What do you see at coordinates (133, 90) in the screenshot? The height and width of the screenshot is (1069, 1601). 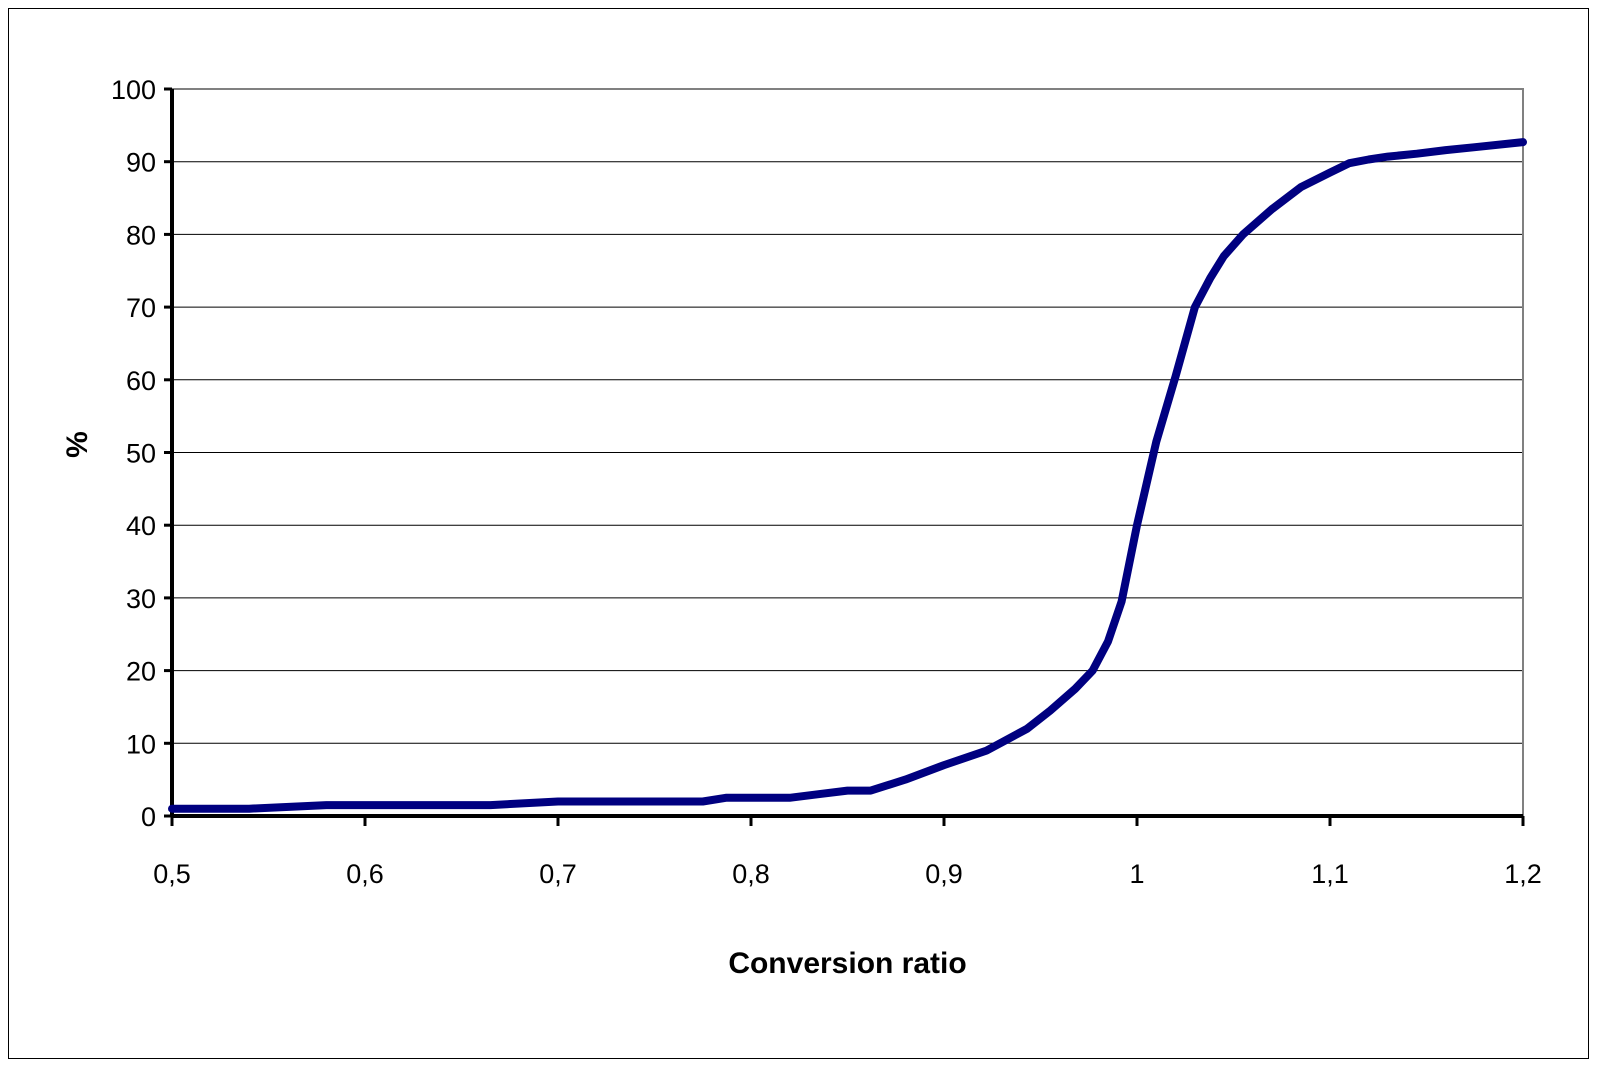 I see `y-tick-label: 100` at bounding box center [133, 90].